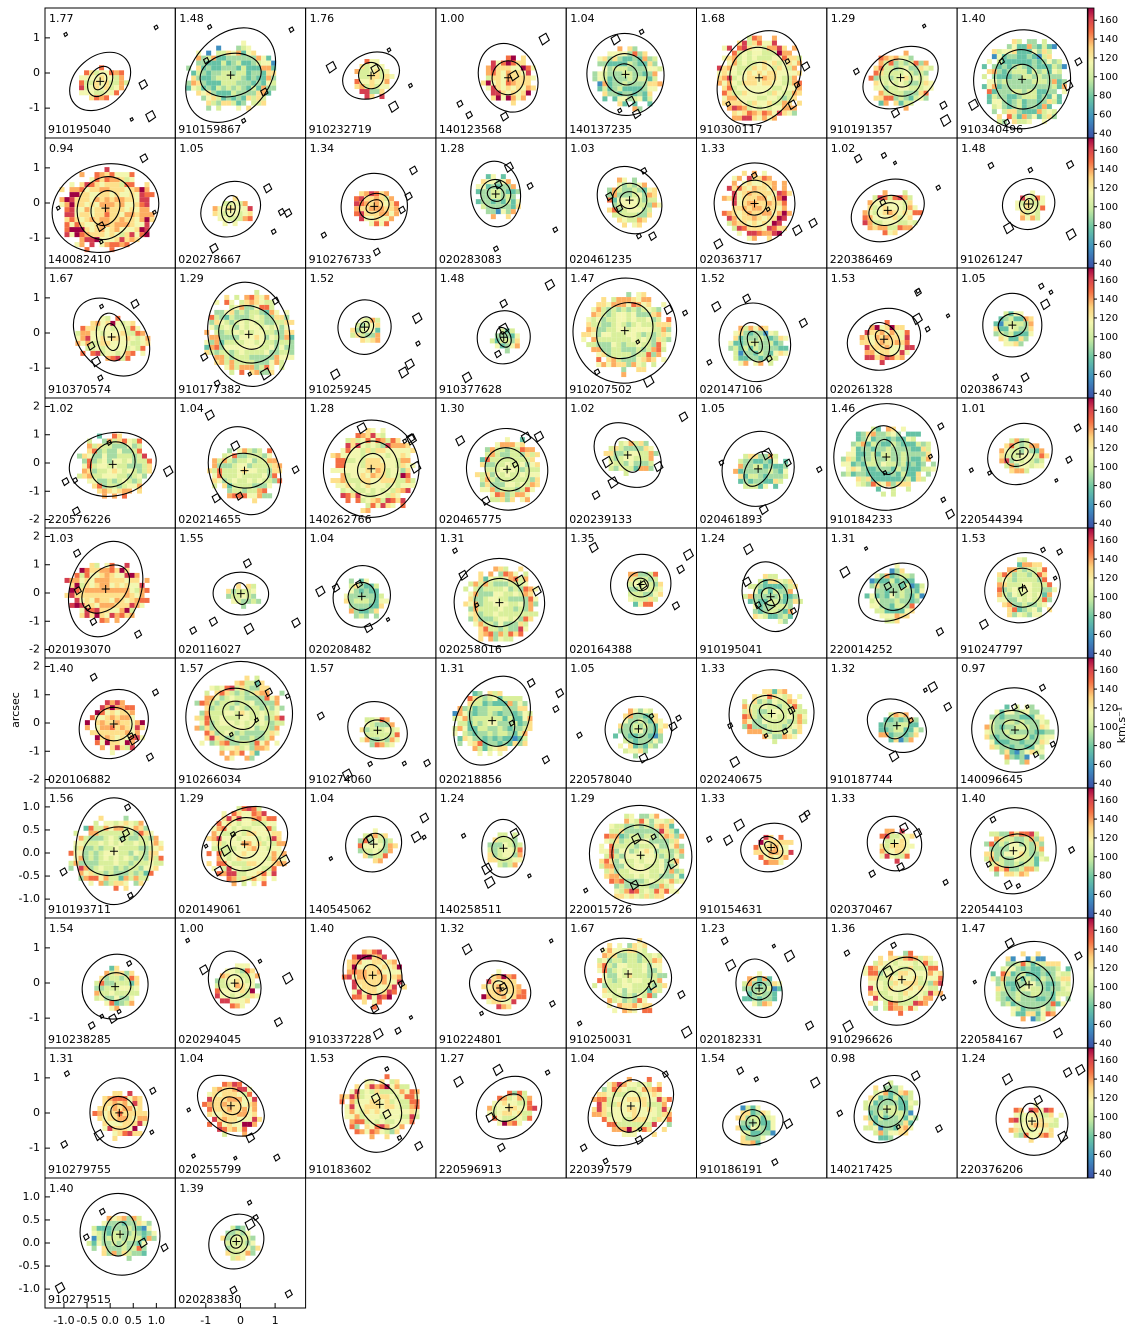 The width and height of the screenshot is (1128, 1328). What do you see at coordinates (624, 330) in the screenshot?
I see `center-cross` at bounding box center [624, 330].